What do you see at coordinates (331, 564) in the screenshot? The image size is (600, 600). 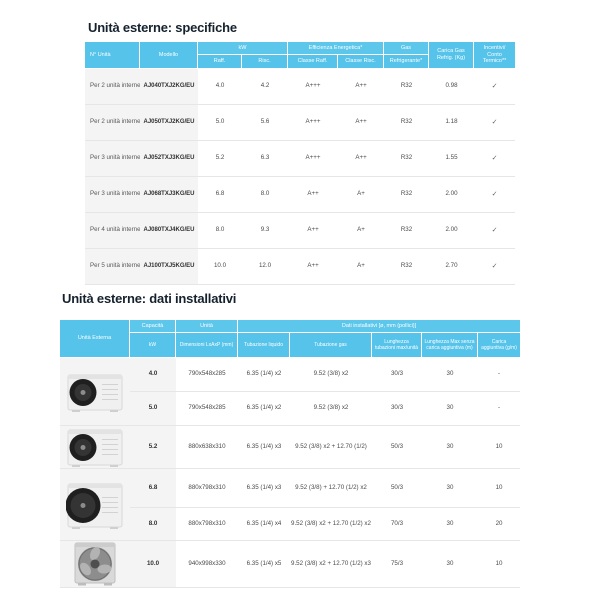 I see `cell-tubazione-gas: 9.52 (3/8) x2 + 12.70 (1/2) x3` at bounding box center [331, 564].